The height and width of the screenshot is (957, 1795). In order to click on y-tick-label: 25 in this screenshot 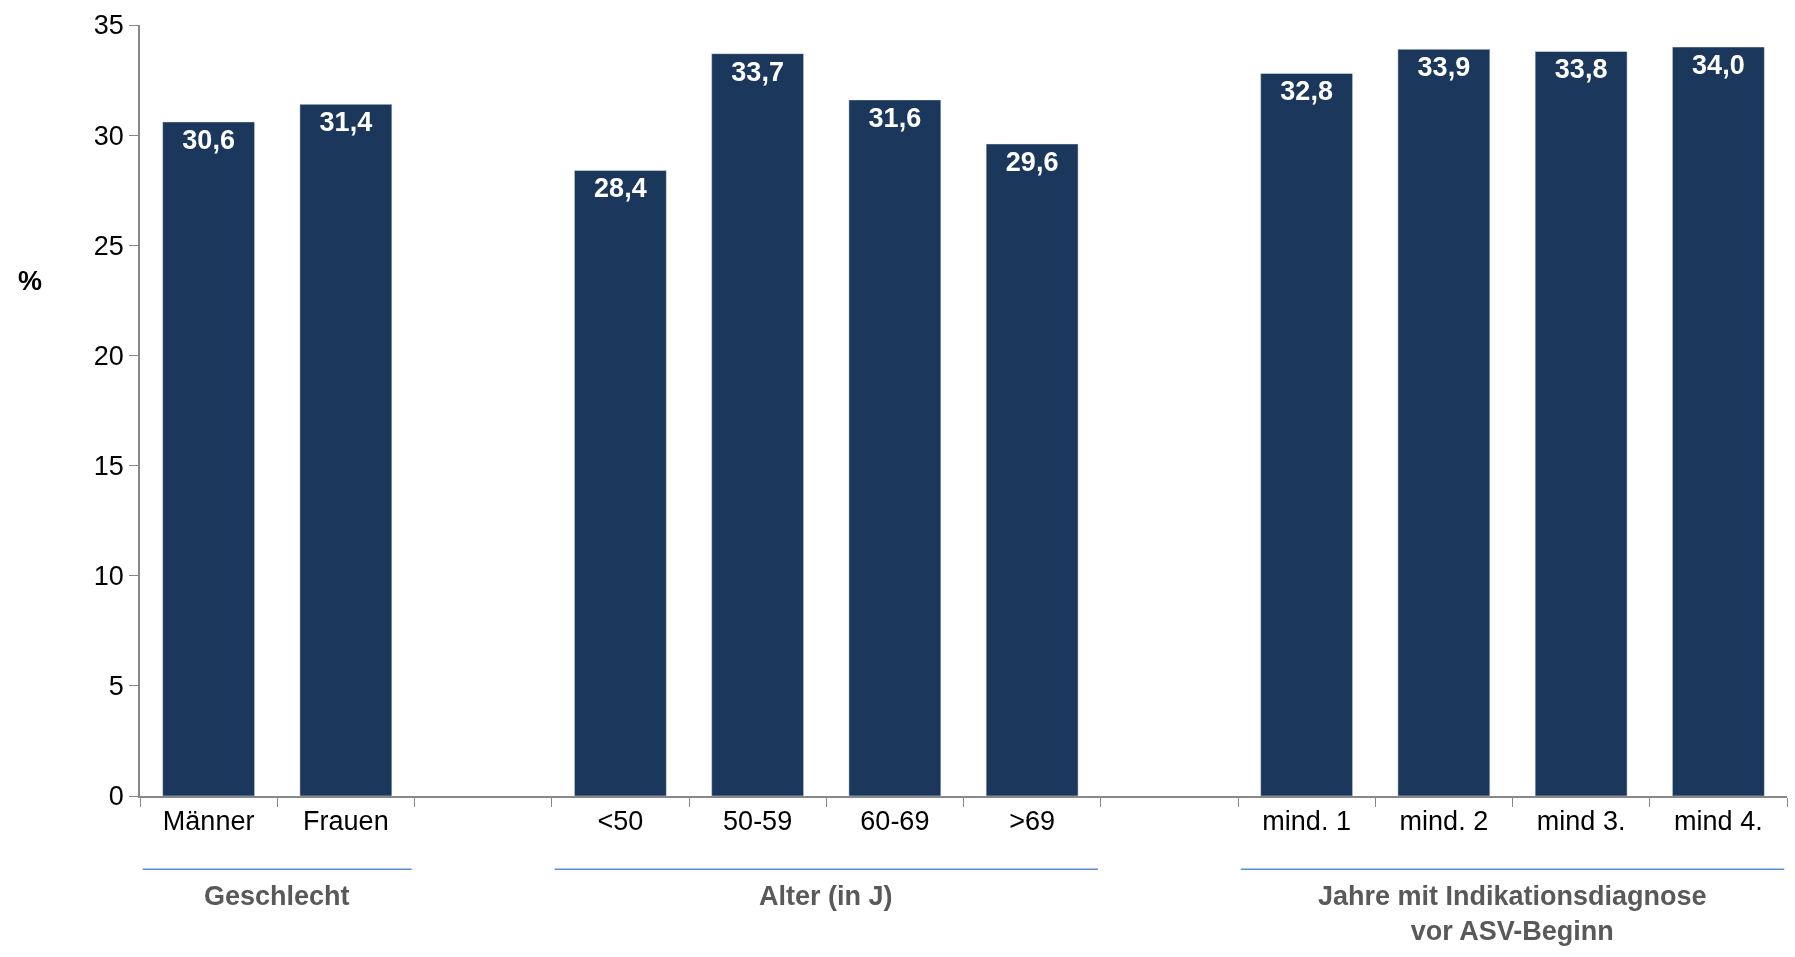, I will do `click(108, 245)`.